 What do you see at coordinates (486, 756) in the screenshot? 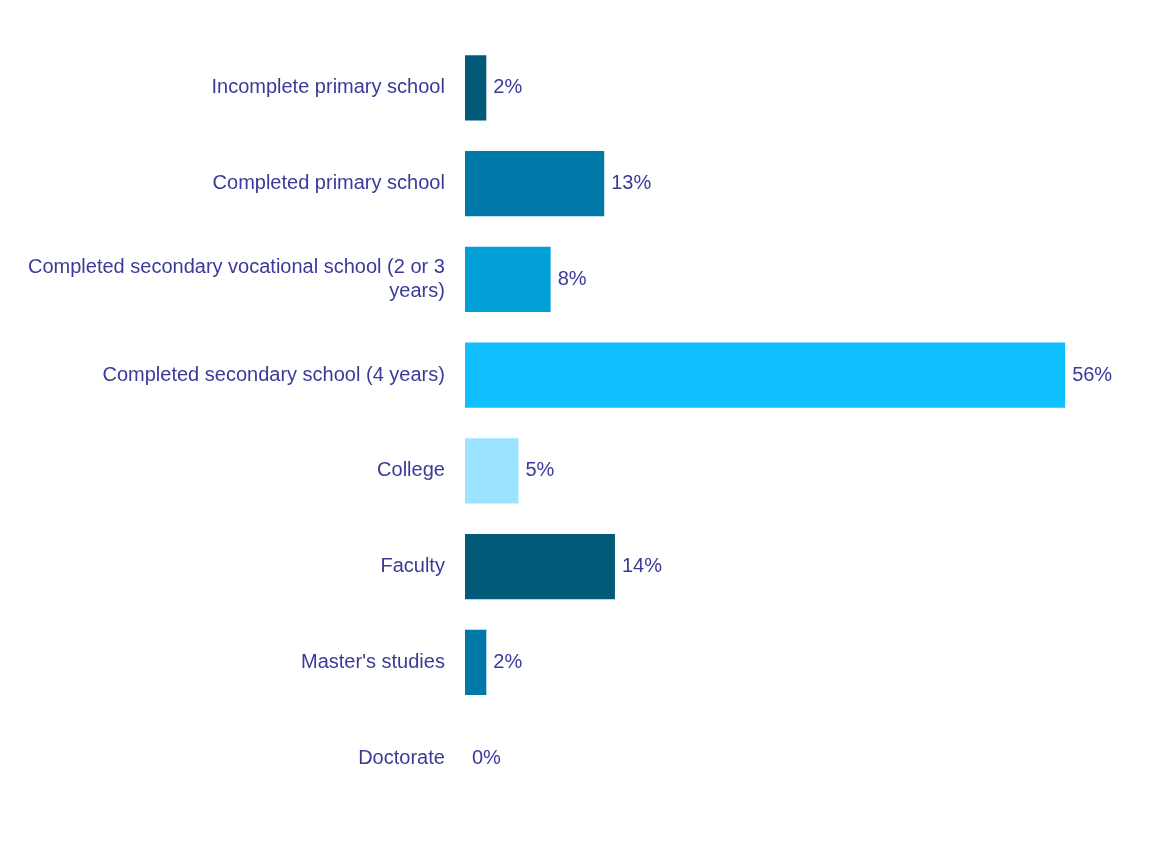
I see `data-label: 0%` at bounding box center [486, 756].